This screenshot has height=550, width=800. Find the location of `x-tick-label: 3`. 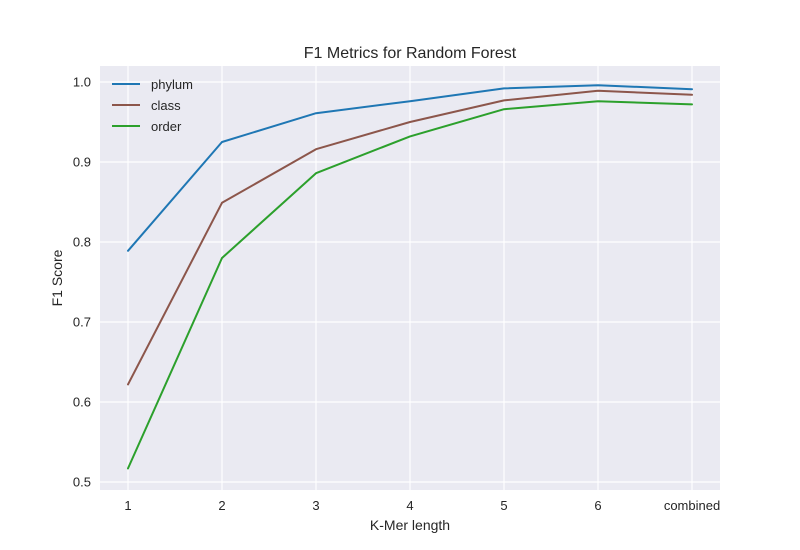

x-tick-label: 3 is located at coordinates (315, 505).